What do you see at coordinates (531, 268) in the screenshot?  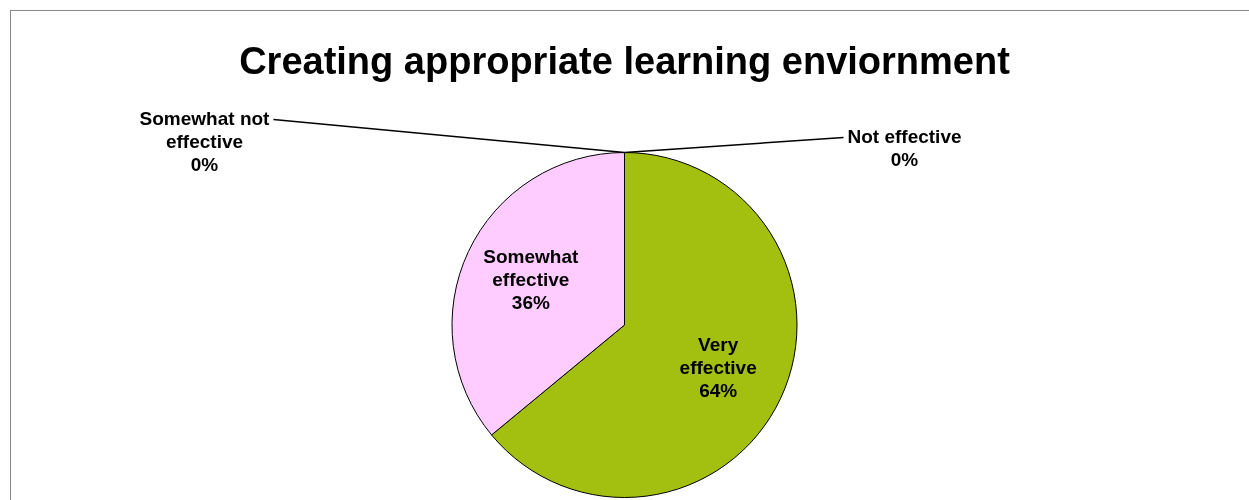 I see `slice-label: Somewhat effective` at bounding box center [531, 268].